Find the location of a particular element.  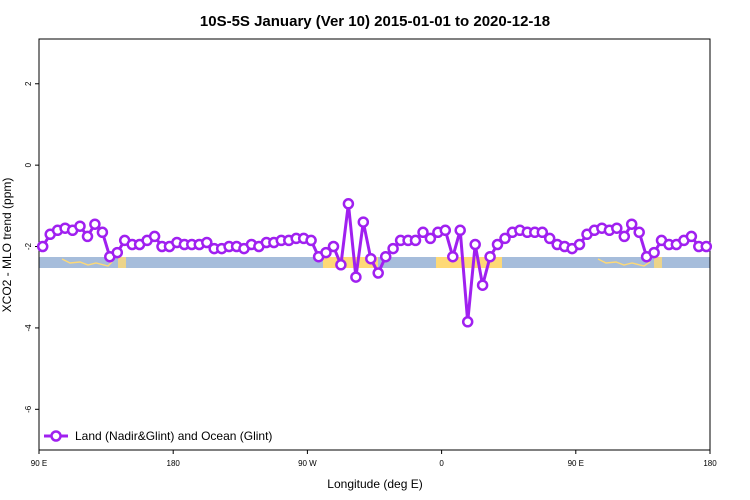

land-speckle-indonesia-west is located at coordinates (87, 262).